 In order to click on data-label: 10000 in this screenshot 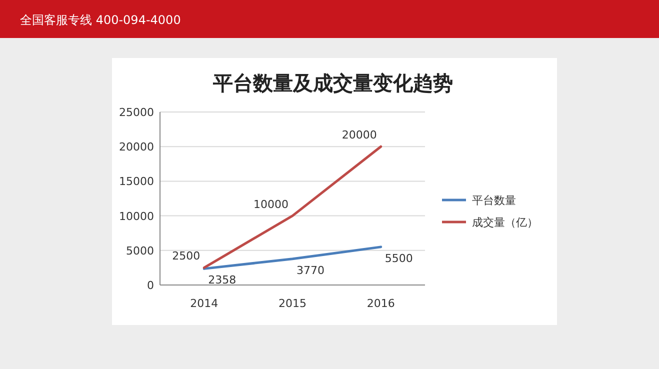, I will do `click(271, 204)`.